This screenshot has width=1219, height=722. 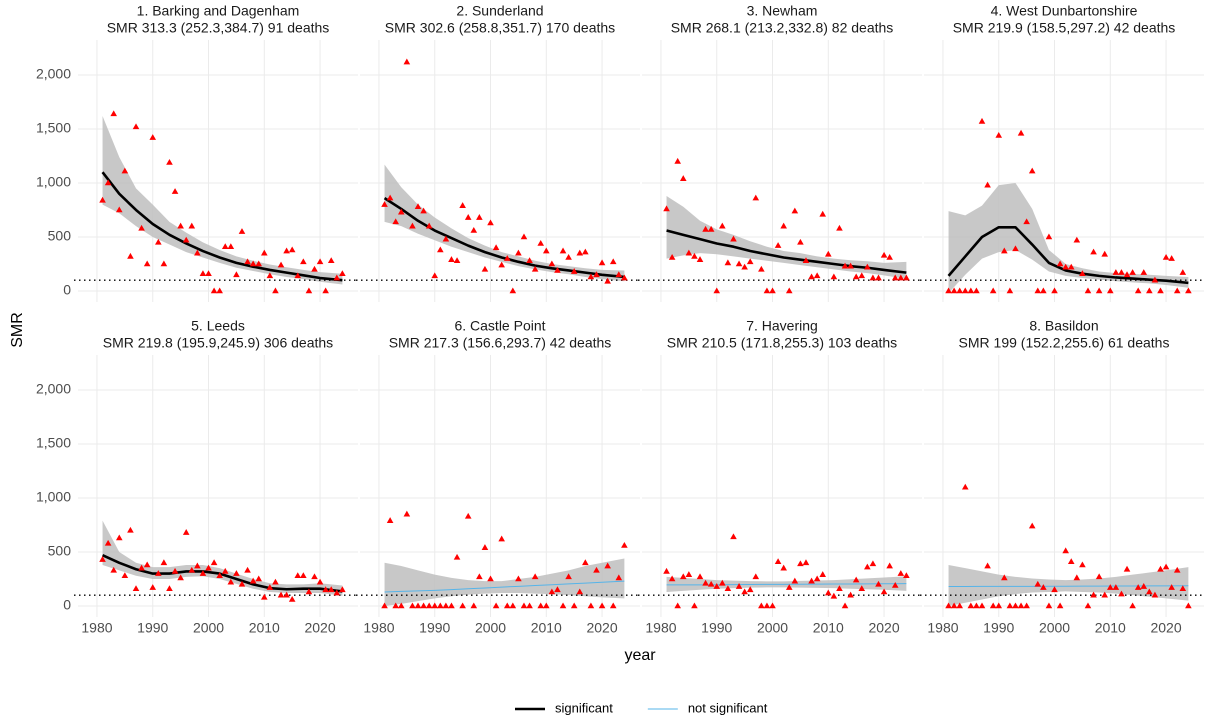 I want to click on y-tick-label: 500, so click(x=60, y=551).